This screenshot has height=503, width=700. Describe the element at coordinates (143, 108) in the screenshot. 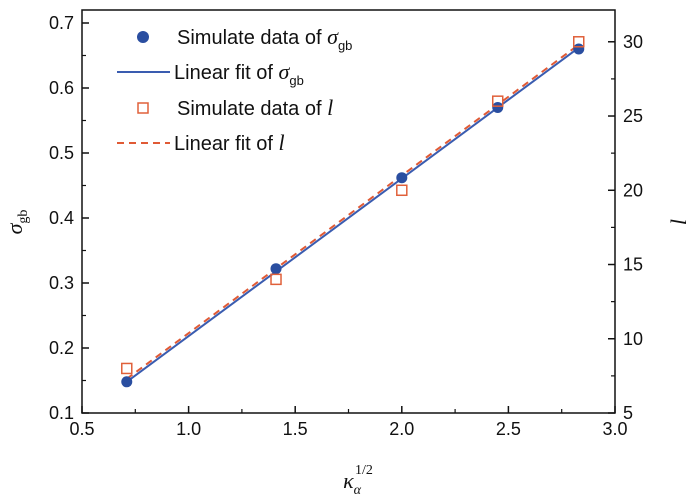

I see `legend-swatch-square` at that location.